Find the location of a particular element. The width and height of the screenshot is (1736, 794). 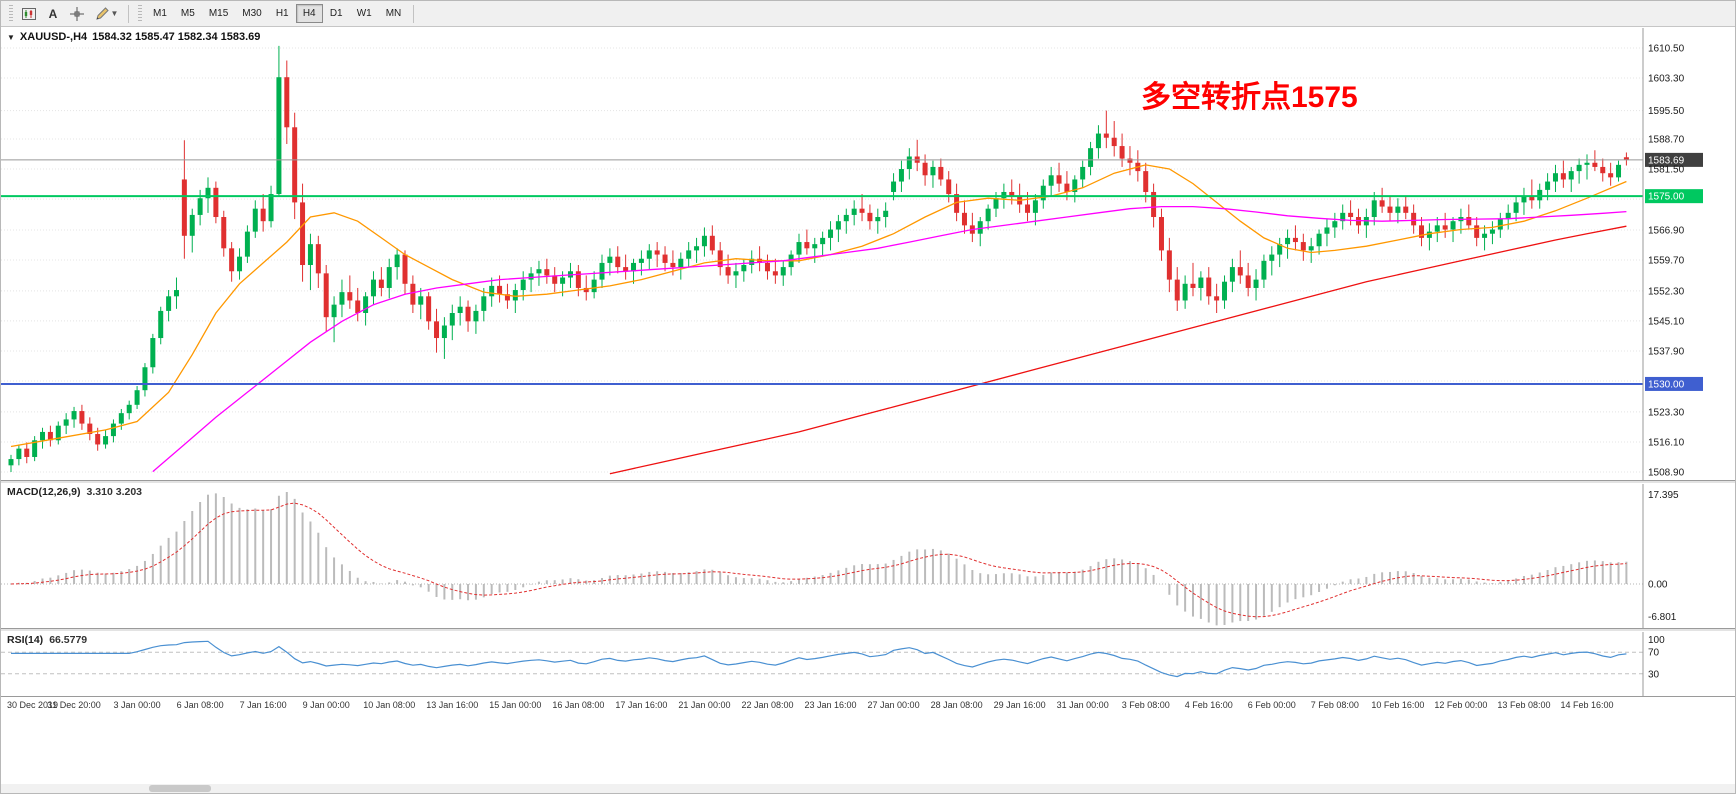

timeframe-button-mn: MN is located at coordinates (394, 13).